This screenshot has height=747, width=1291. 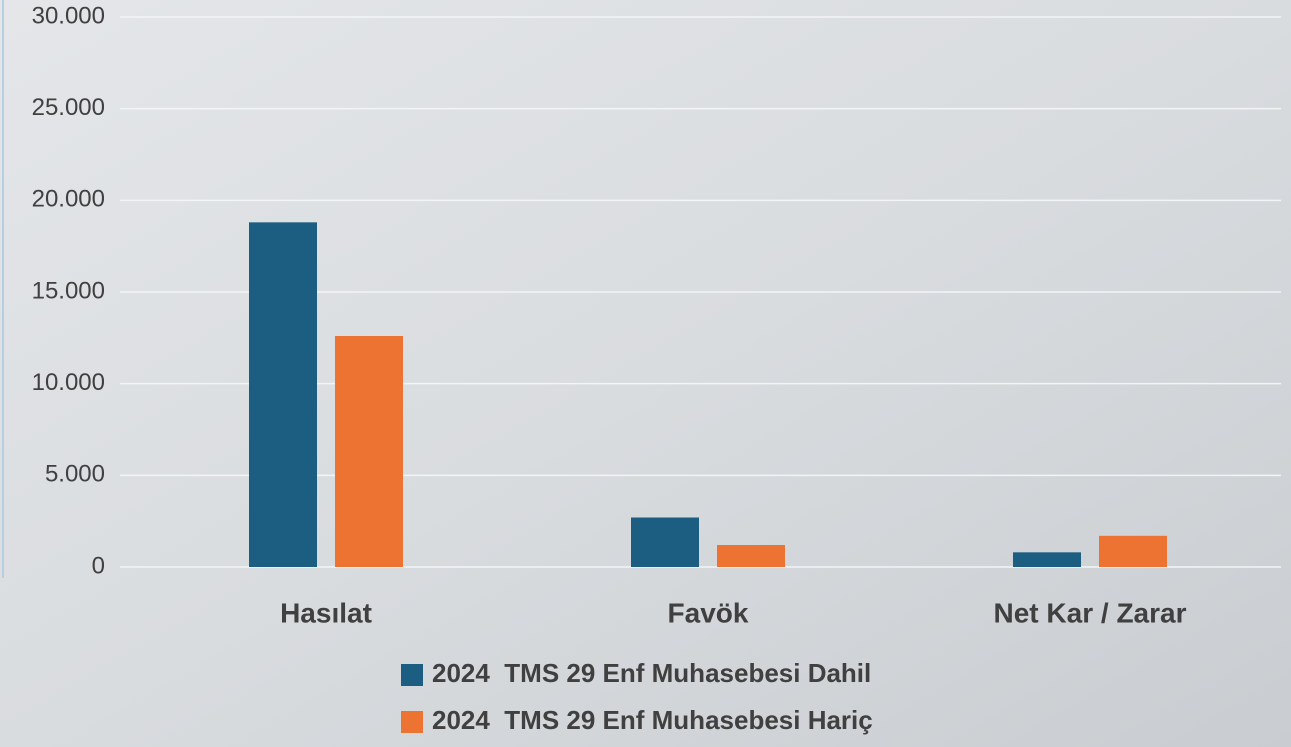 I want to click on y-tick-label: 5.000, so click(x=75, y=474).